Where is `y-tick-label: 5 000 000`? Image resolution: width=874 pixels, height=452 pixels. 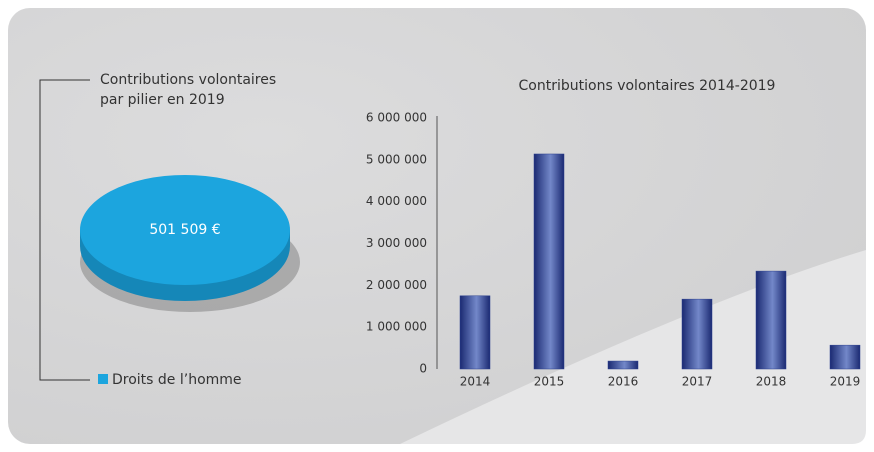
y-tick-label: 5 000 000 is located at coordinates (396, 159).